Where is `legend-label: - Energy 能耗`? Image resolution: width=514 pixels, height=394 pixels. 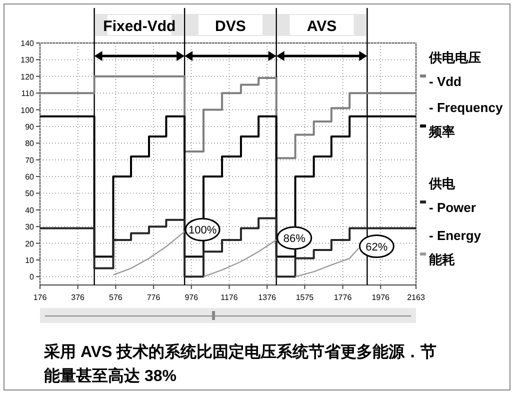
legend-label: - Energy 能耗 is located at coordinates (455, 247).